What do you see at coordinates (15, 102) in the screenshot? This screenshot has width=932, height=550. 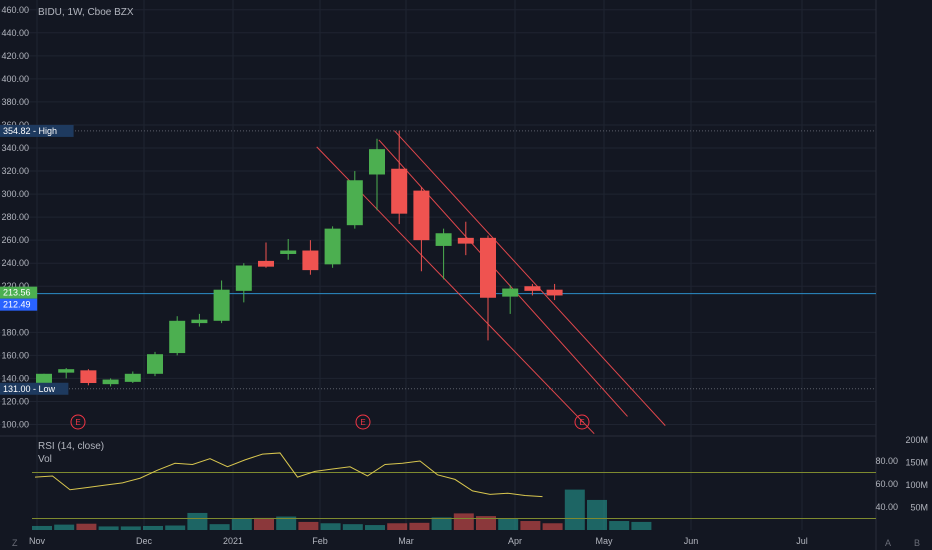 I see `price-tick: 380.00` at bounding box center [15, 102].